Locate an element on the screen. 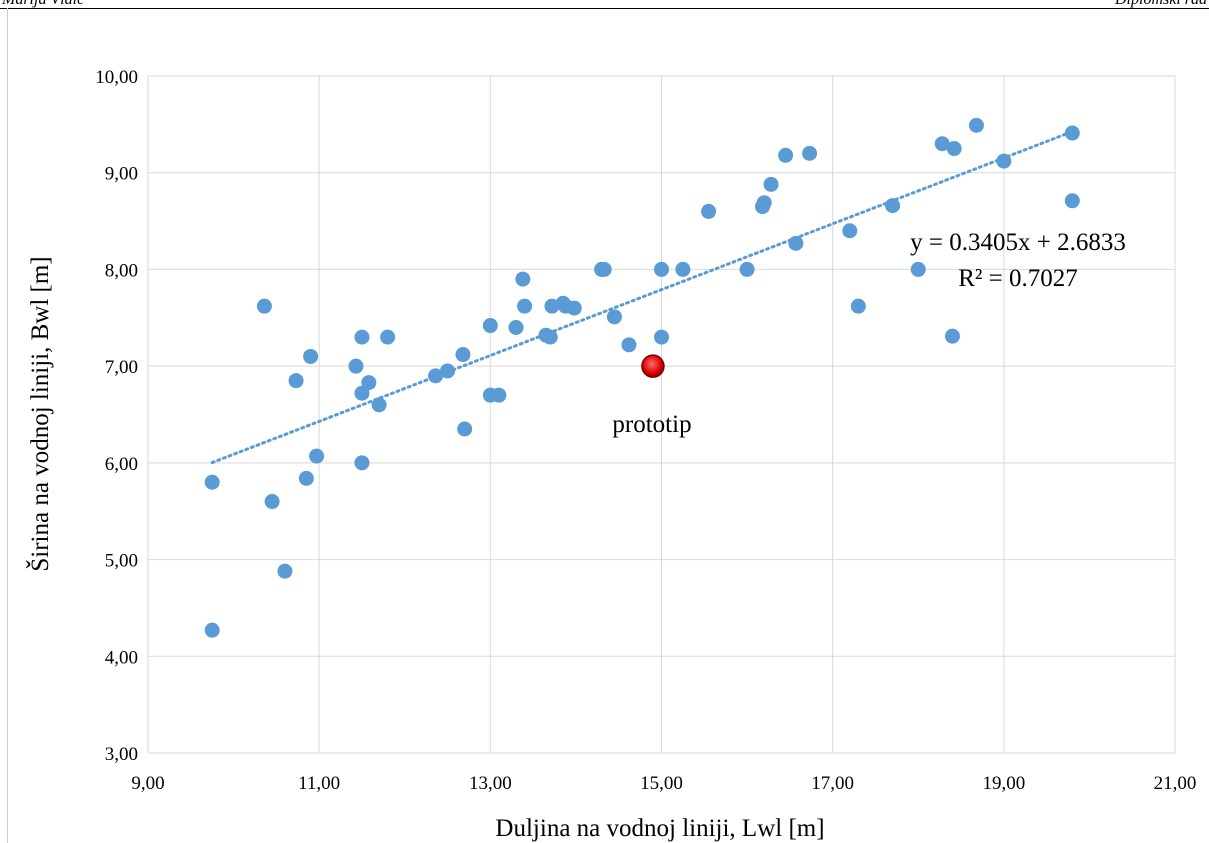 This screenshot has width=1209, height=843. x-tick-labels: 9,00 11,00 13,00 15,00 17,00 19,00 21,00 is located at coordinates (663, 783).